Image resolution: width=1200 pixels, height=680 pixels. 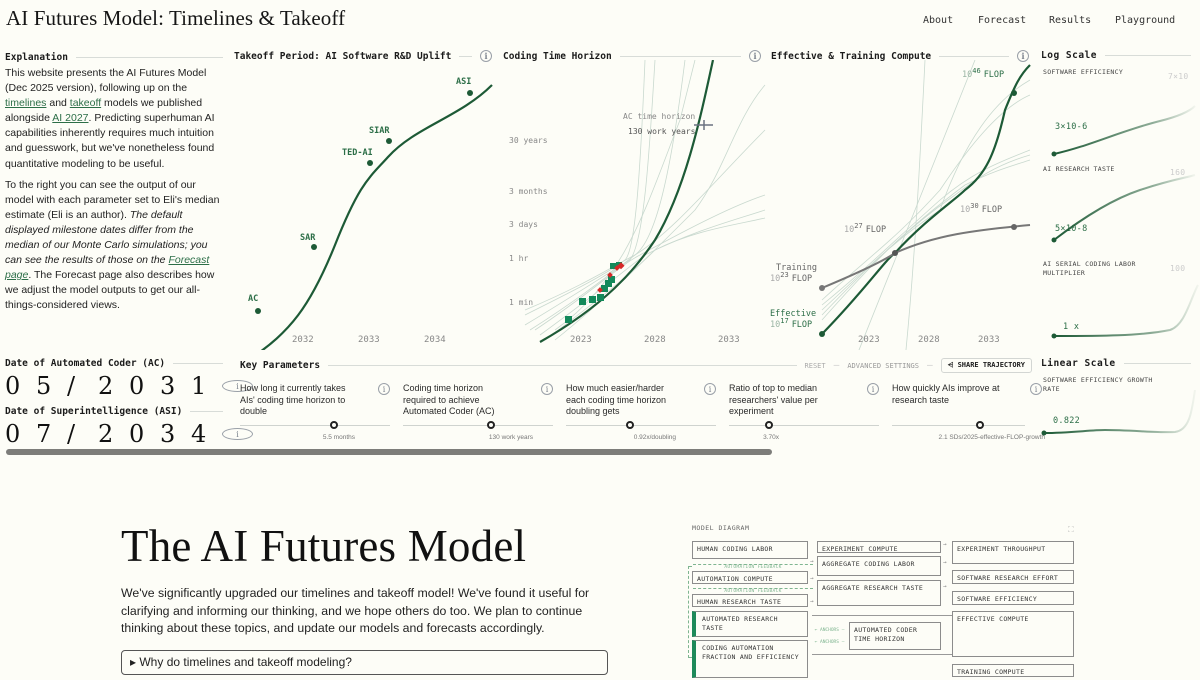 What do you see at coordinates (986, 365) in the screenshot?
I see `share-trajectory-button: ⩤ SHARE TRAJECTORY` at bounding box center [986, 365].